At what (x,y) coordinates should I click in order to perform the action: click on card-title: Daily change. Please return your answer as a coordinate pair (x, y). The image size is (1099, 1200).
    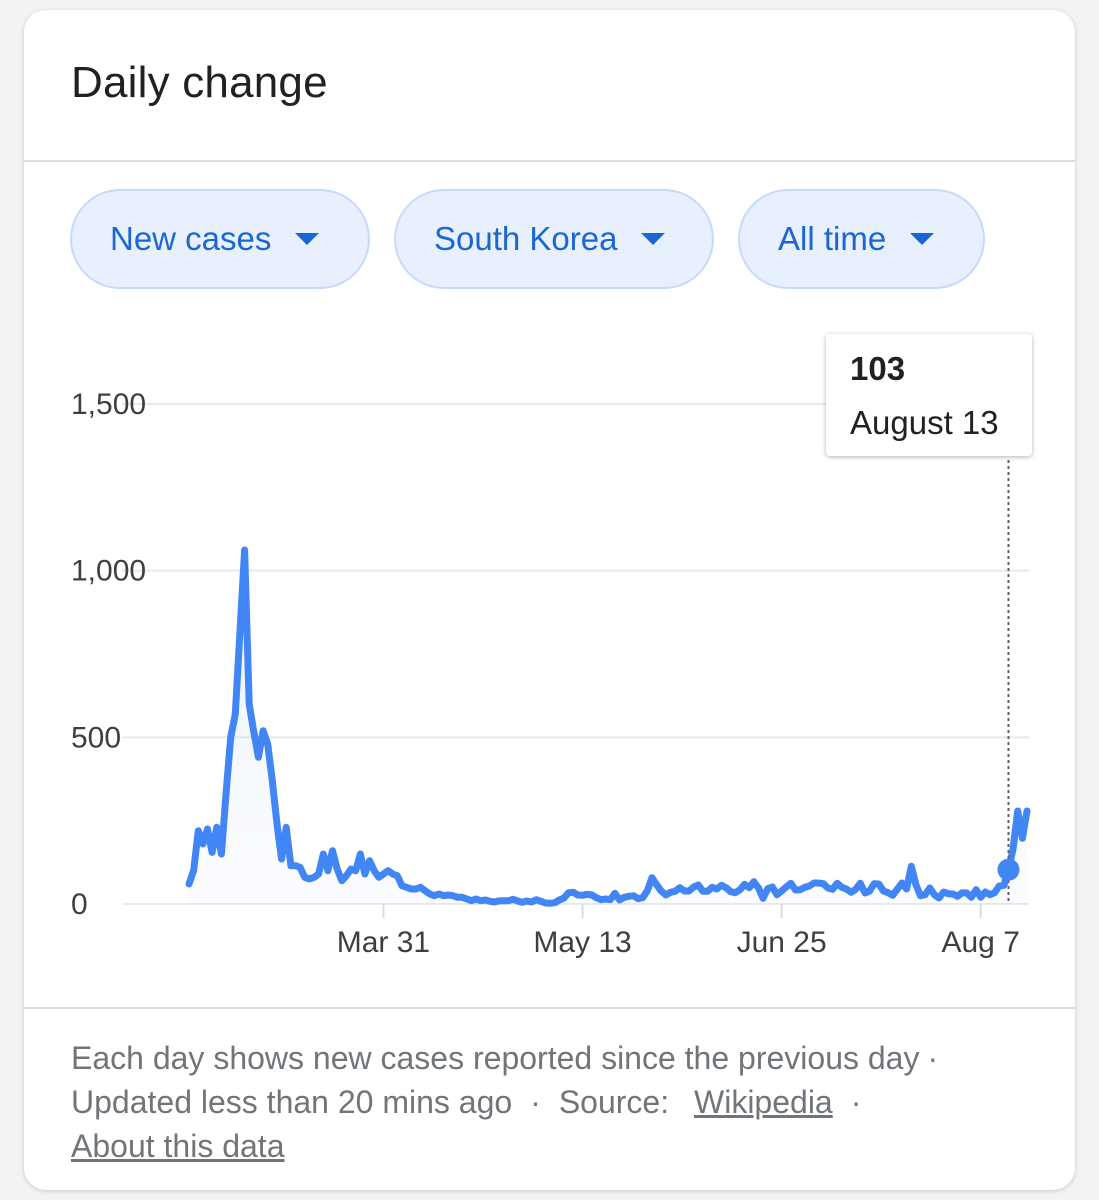
    Looking at the image, I should click on (199, 82).